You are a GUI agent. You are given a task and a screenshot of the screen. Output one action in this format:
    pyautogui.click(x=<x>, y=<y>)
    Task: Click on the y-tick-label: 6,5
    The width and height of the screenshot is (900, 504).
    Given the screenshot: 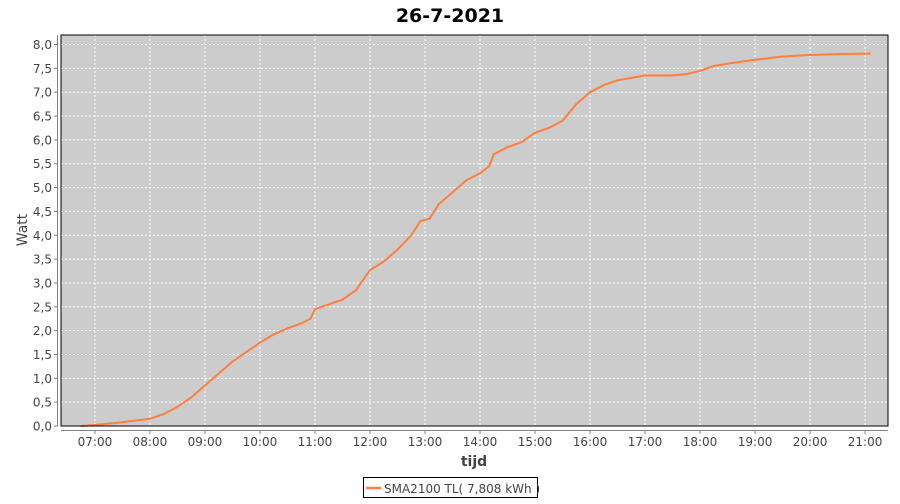 What is the action you would take?
    pyautogui.click(x=42, y=117)
    